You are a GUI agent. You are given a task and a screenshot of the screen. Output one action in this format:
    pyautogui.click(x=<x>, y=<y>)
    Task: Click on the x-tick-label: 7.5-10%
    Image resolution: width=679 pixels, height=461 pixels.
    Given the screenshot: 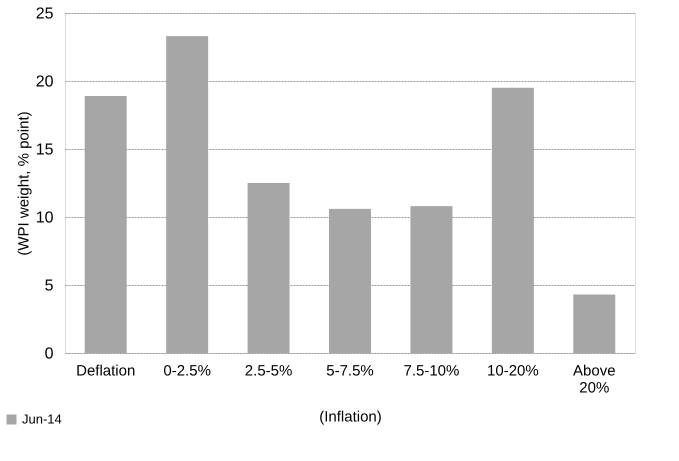 What is the action you would take?
    pyautogui.click(x=431, y=371)
    